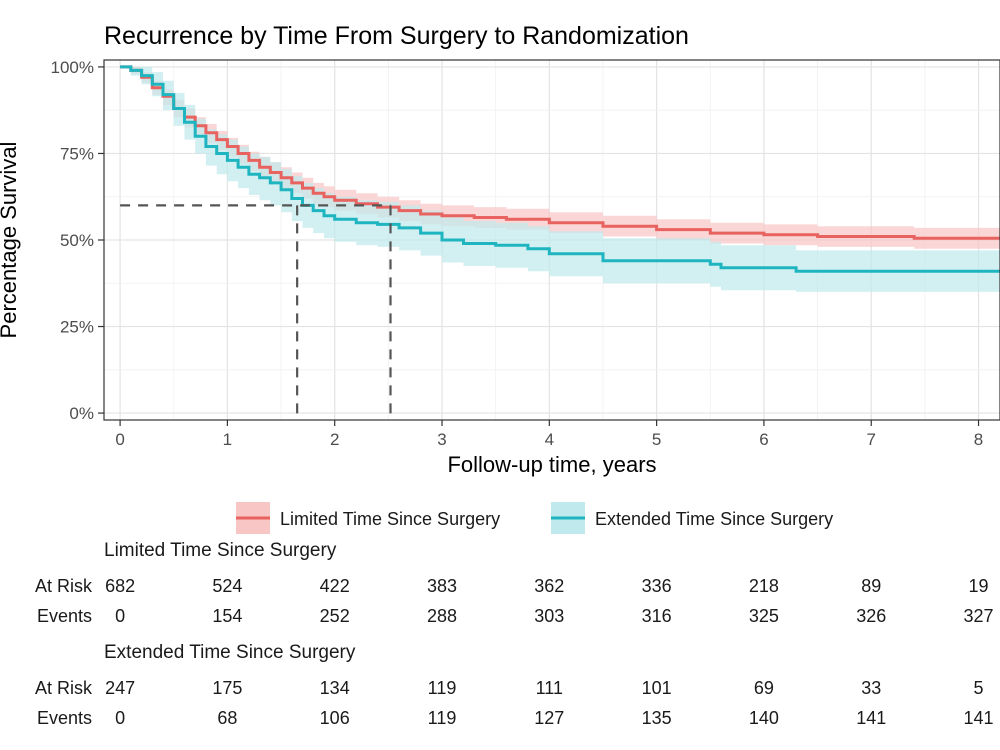 This screenshot has height=750, width=1000. What do you see at coordinates (657, 718) in the screenshot?
I see `risk-table-cell: 135` at bounding box center [657, 718].